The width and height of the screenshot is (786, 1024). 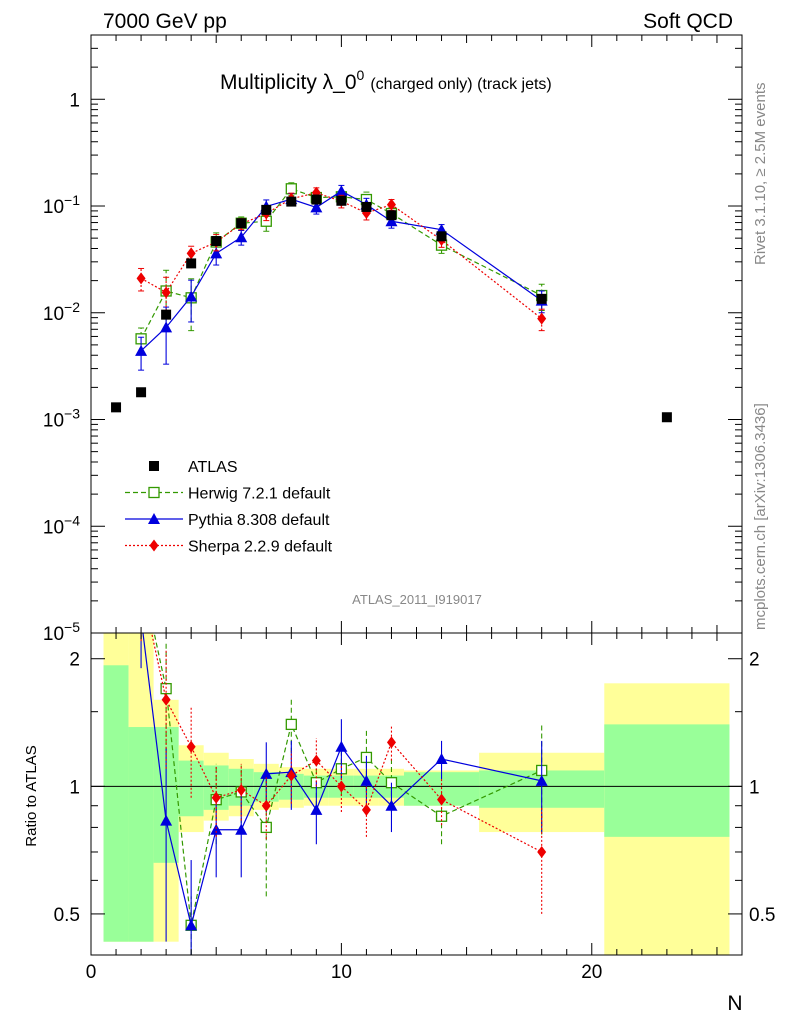 What do you see at coordinates (31, 795) in the screenshot?
I see `ratio-ylabel: Ratio to ATLAS` at bounding box center [31, 795].